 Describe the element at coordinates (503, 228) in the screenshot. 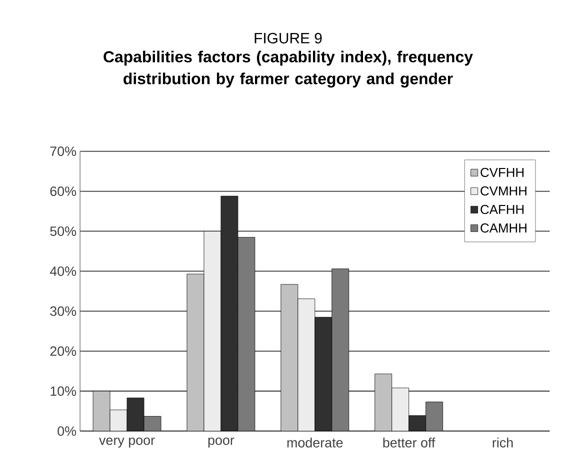

I see `legend-label: CAMHH` at that location.